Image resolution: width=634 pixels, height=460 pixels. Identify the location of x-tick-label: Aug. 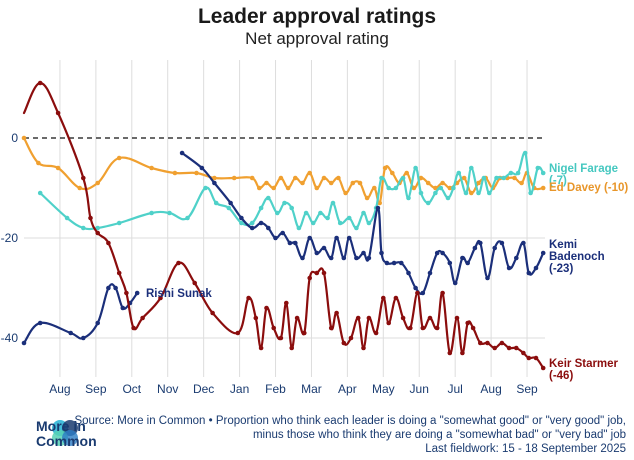
(59, 389).